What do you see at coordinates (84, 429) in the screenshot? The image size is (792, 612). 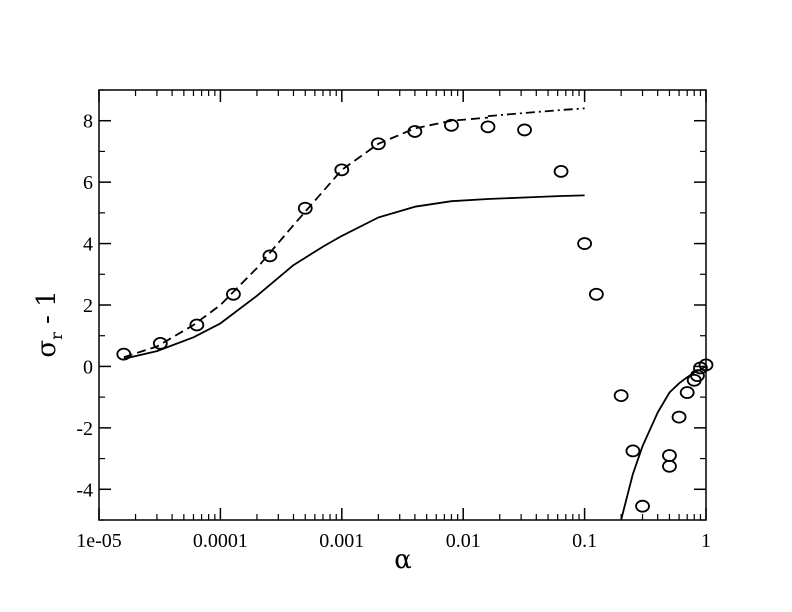 I see `y-tick-label: -2` at bounding box center [84, 429].